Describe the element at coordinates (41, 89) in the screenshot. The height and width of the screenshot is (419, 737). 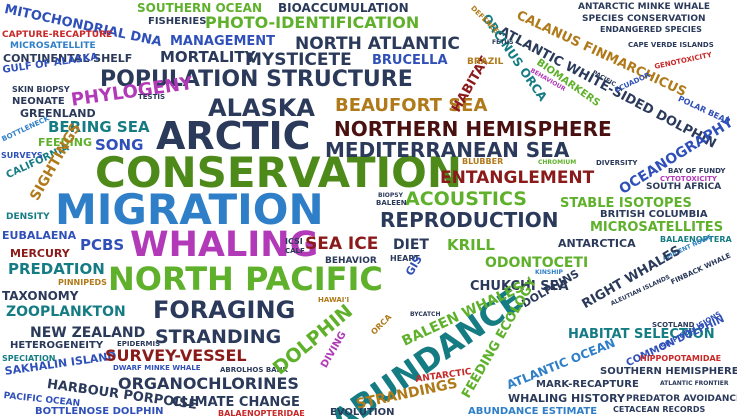
I see `word-skin-biopsy: SKIN BIOPSY` at that location.